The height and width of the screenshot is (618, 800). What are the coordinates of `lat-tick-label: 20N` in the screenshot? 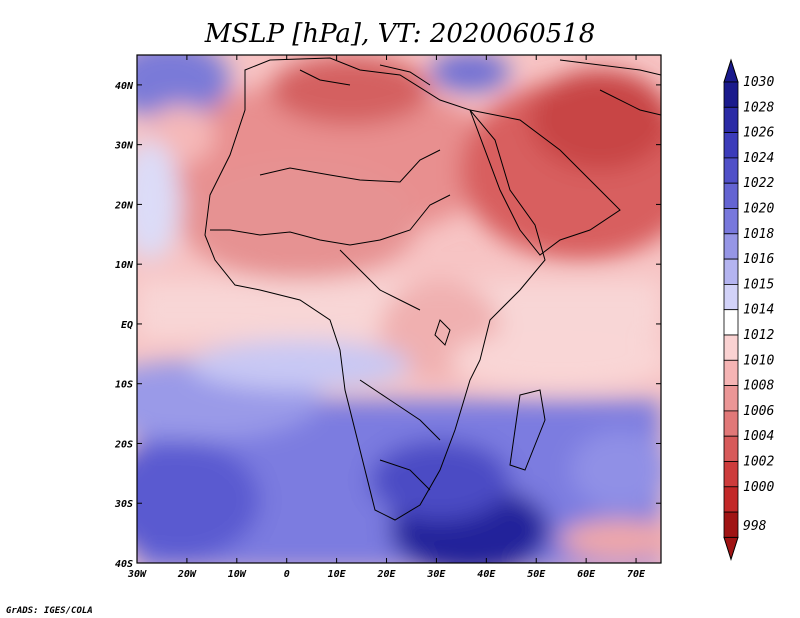 It's located at (124, 205).